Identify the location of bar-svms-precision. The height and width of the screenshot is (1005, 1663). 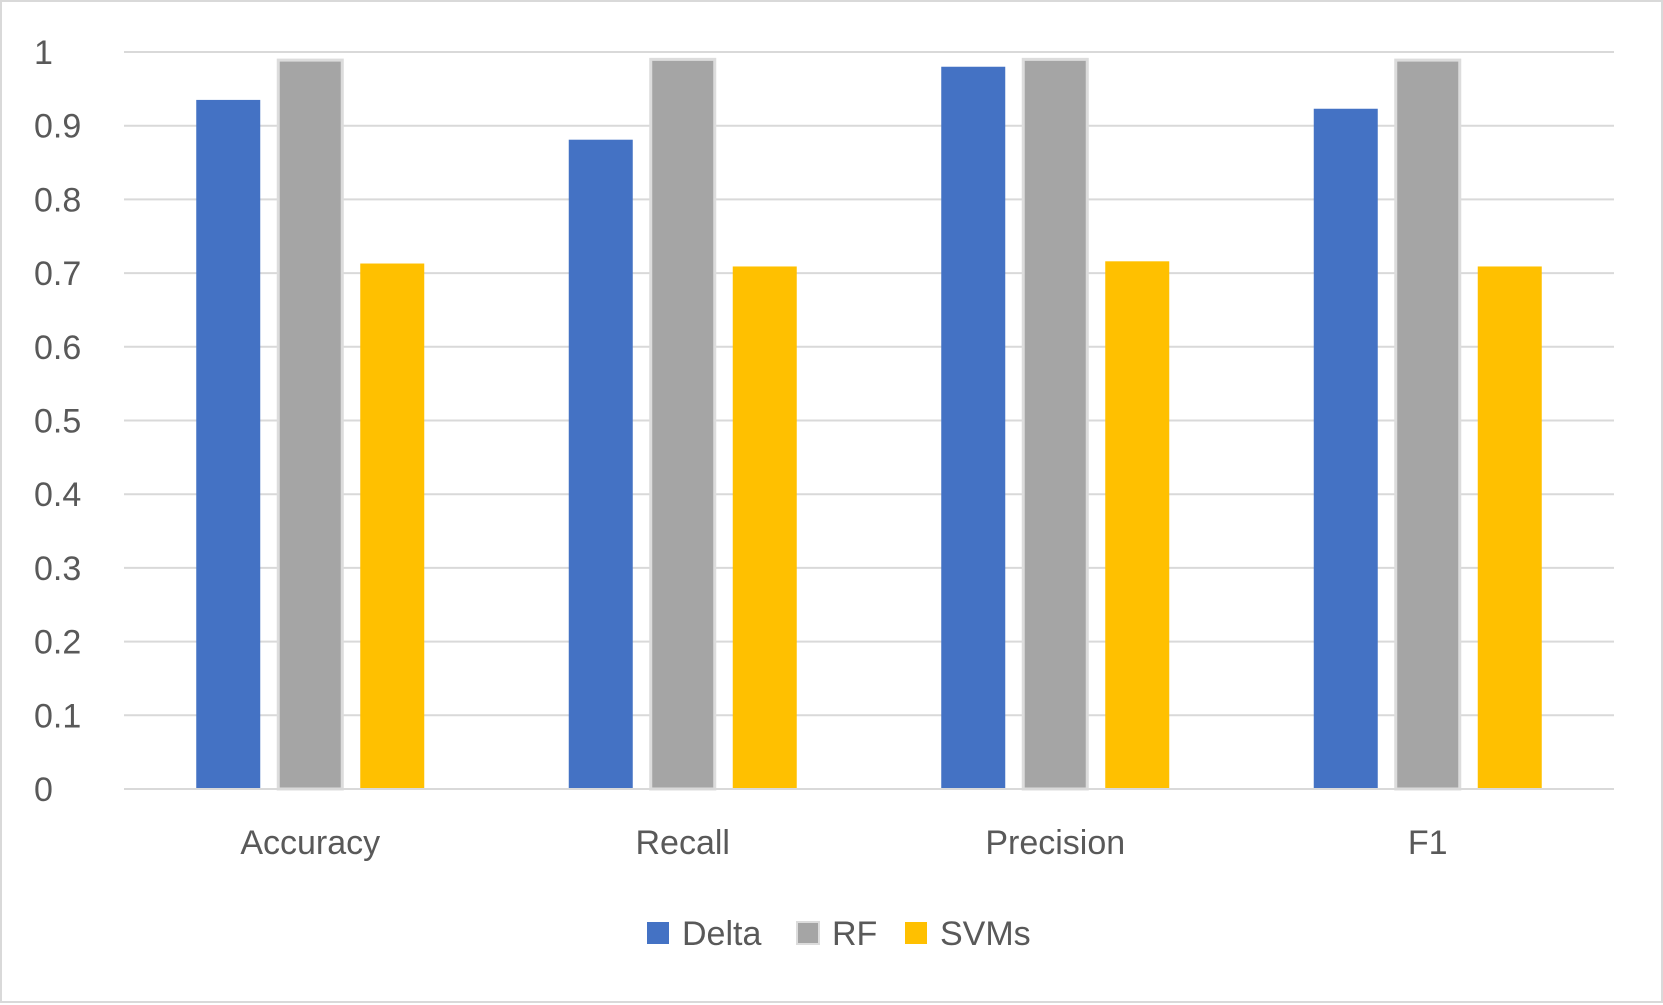
(1137, 525).